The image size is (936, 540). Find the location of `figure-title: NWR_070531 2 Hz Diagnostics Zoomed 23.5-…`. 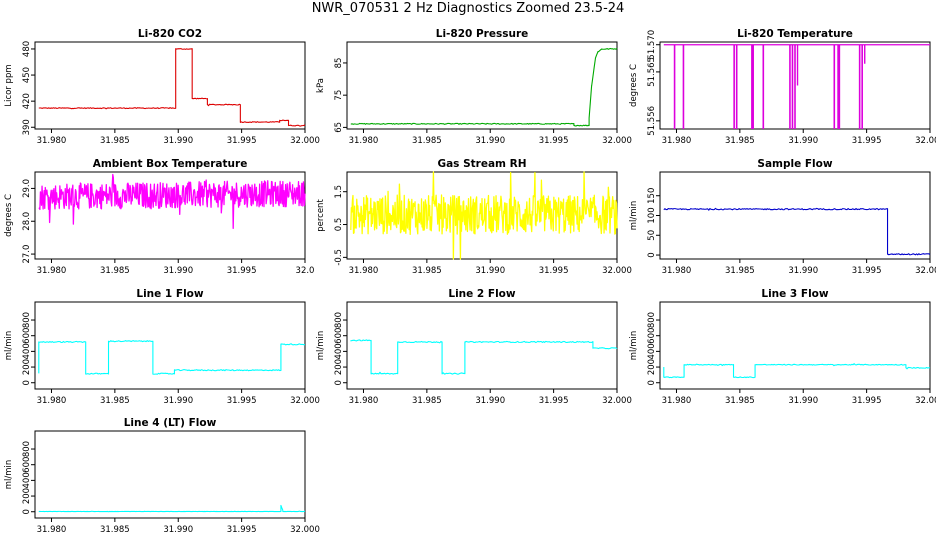

figure-title: NWR_070531 2 Hz Diagnostics Zoomed 23.5-… is located at coordinates (468, 8).